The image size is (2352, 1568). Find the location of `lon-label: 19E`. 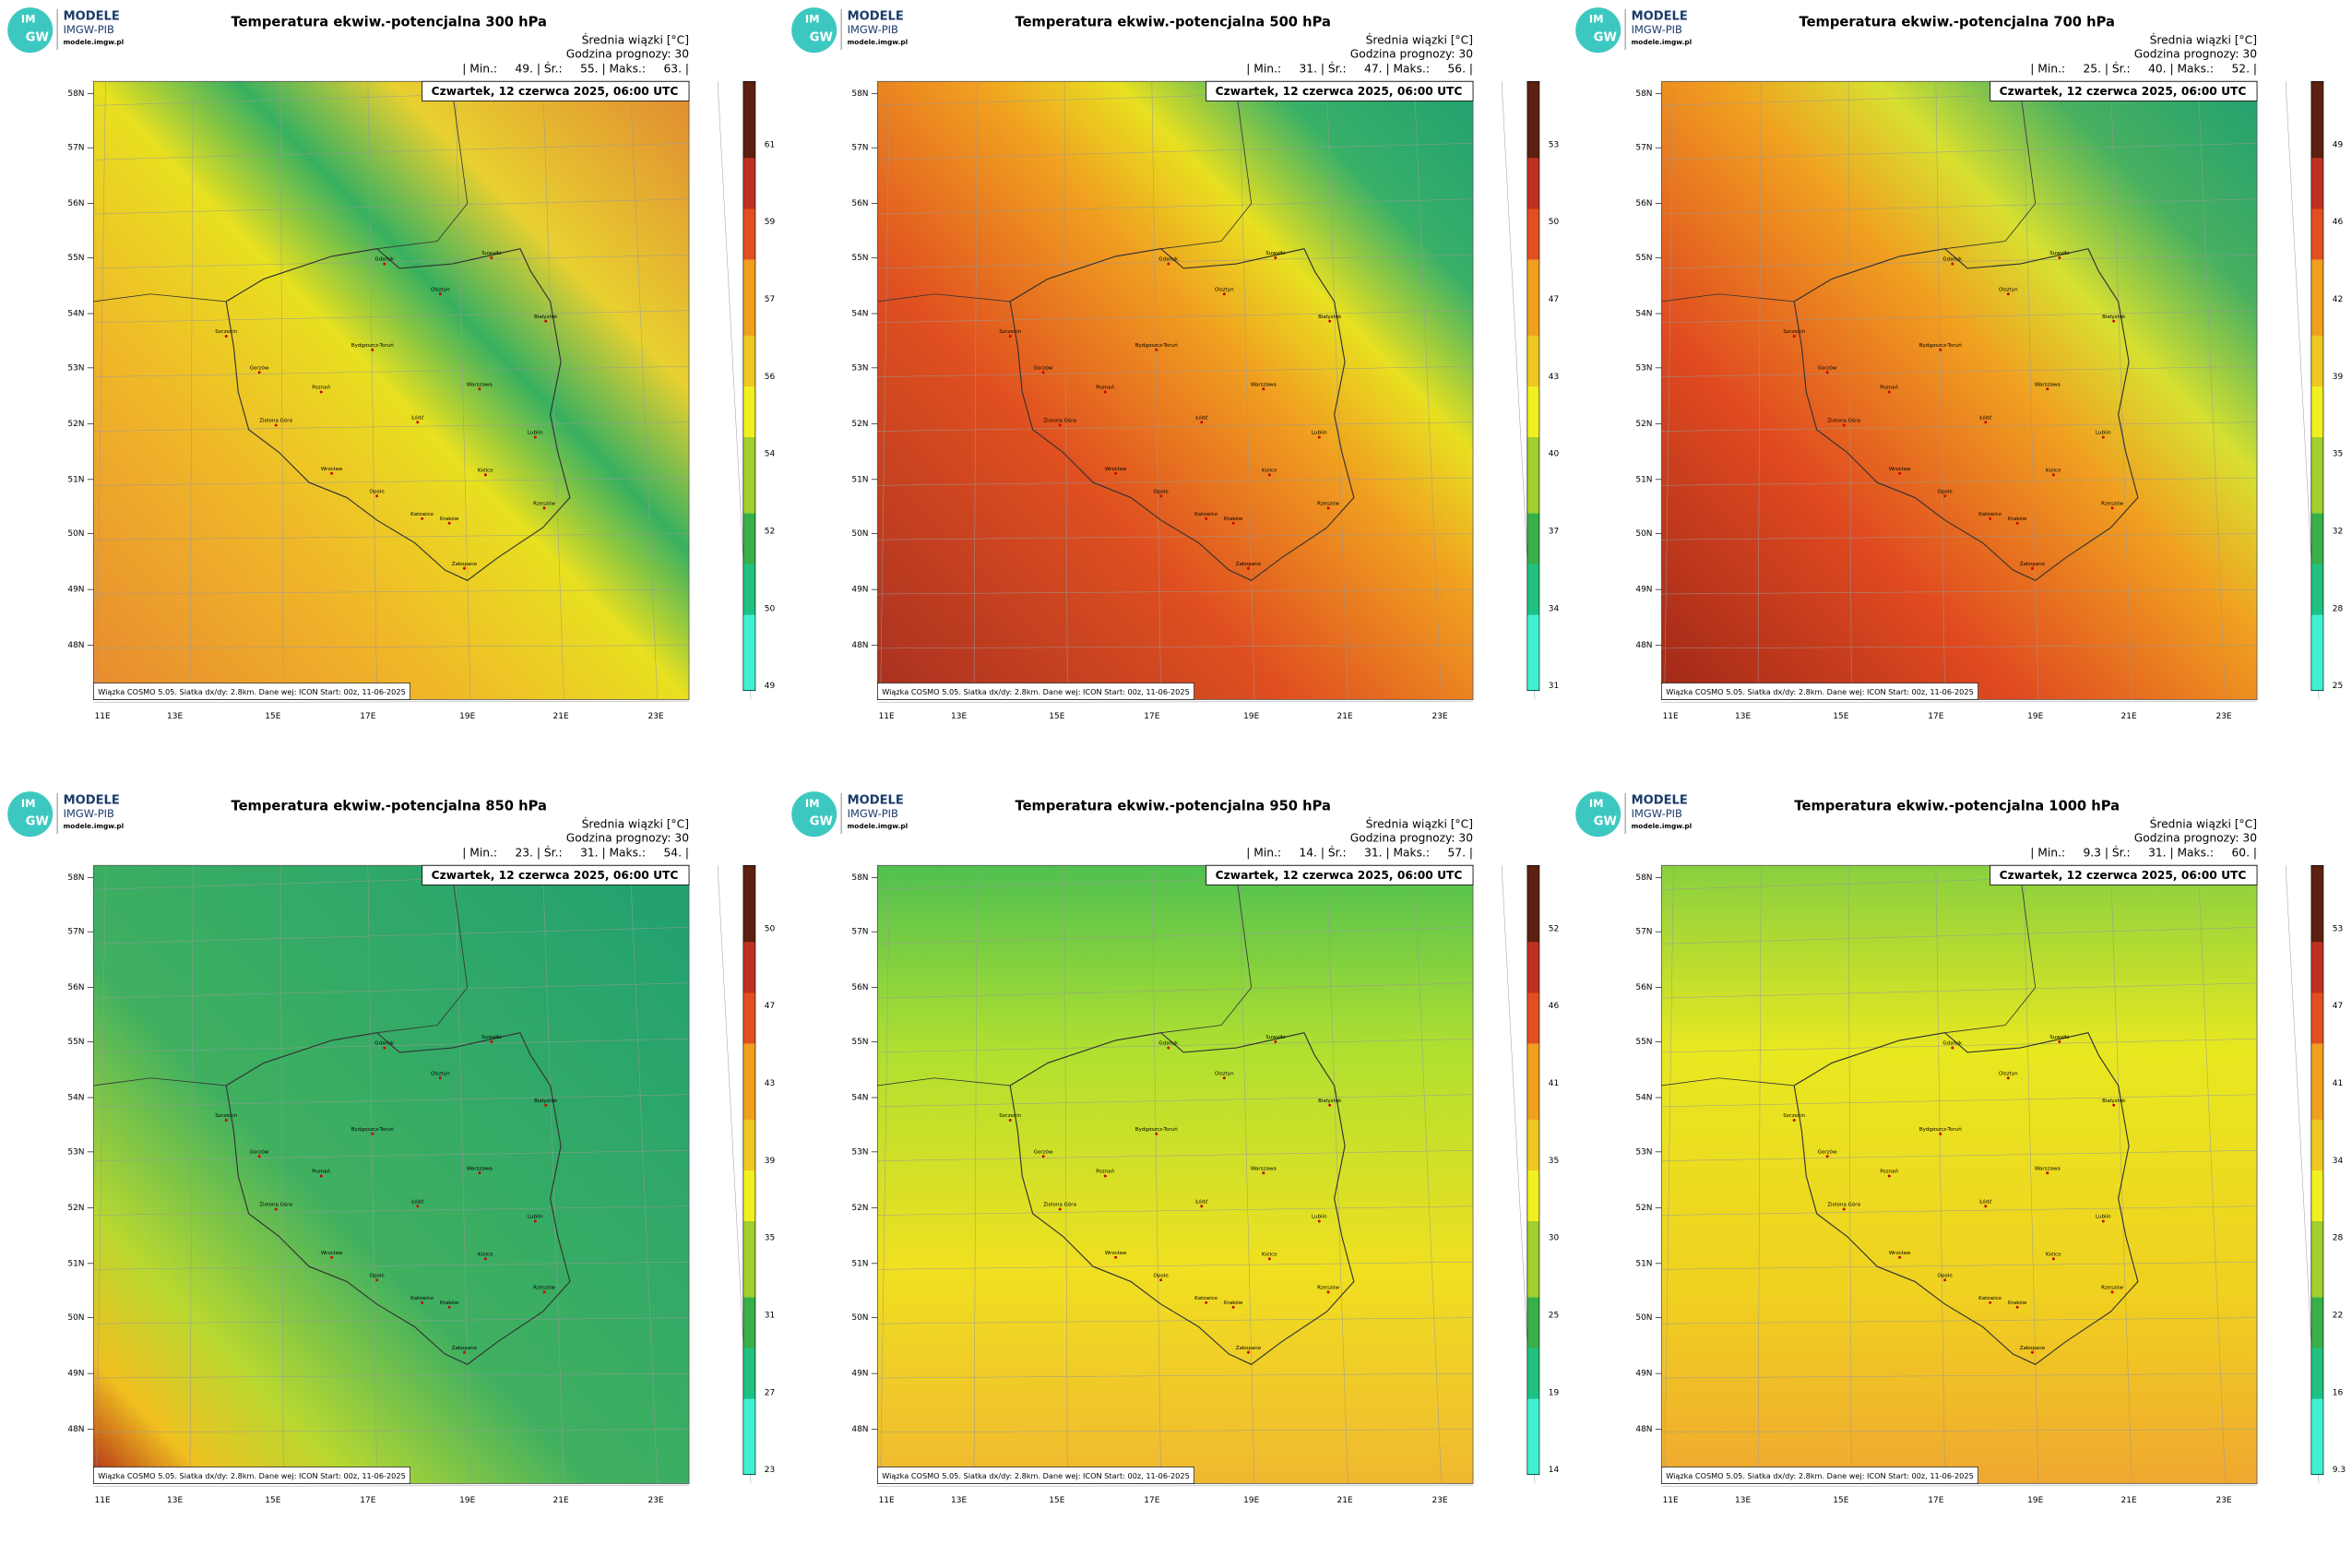

lon-label: 19E is located at coordinates (2035, 716).